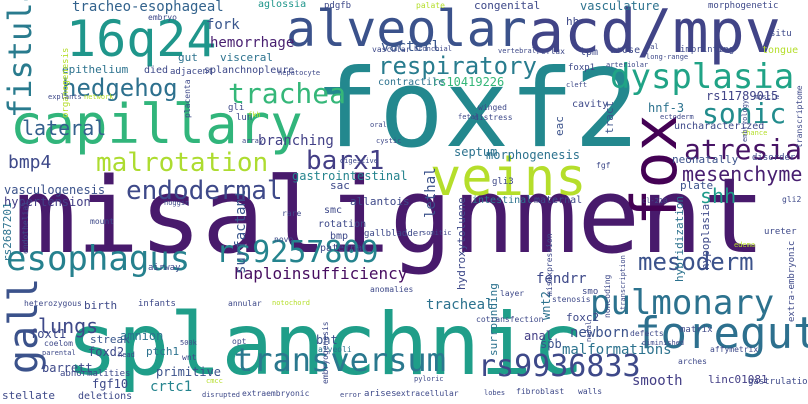  Describe the element at coordinates (682, 303) in the screenshot. I see `word-pulmonary: pulmonary` at that location.